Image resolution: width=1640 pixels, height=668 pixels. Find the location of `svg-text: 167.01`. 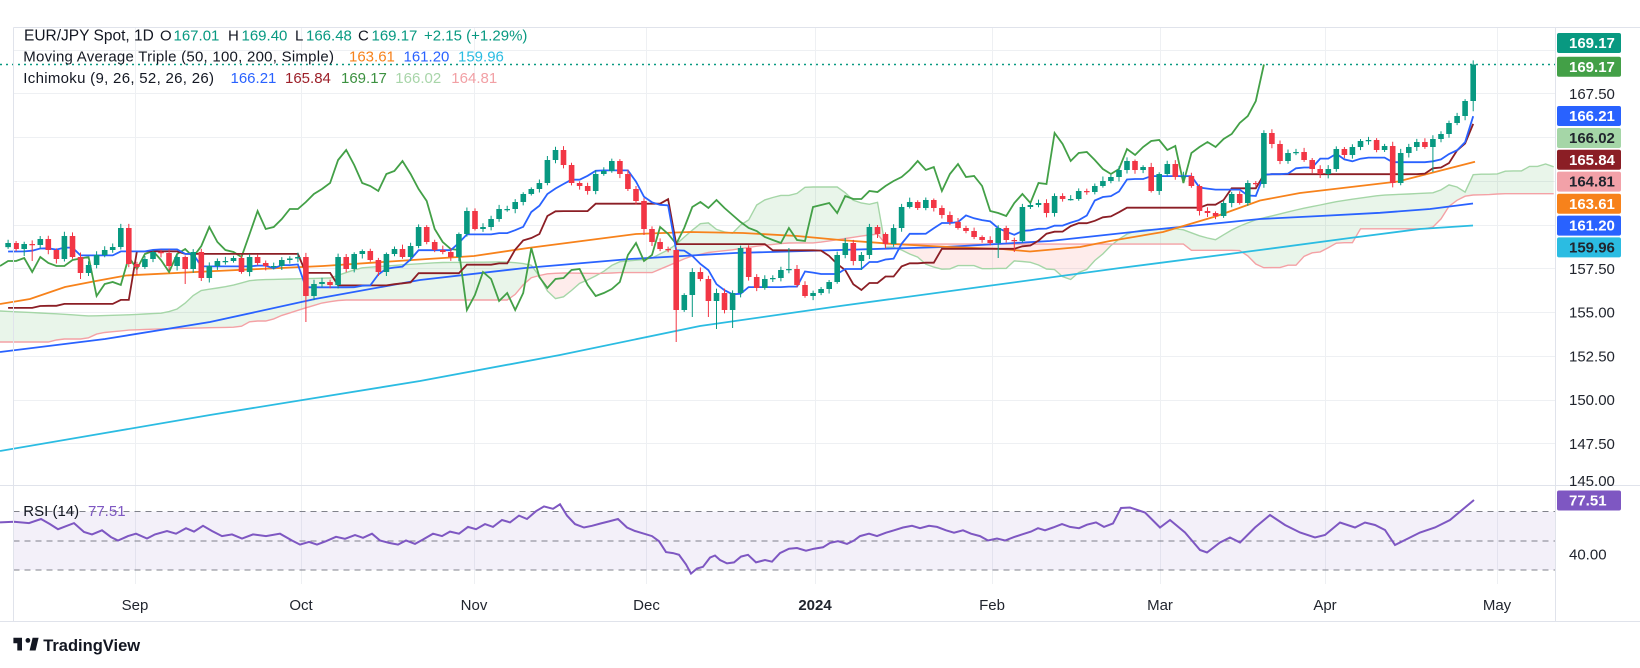

svg-text: 167.01 is located at coordinates (197, 36).